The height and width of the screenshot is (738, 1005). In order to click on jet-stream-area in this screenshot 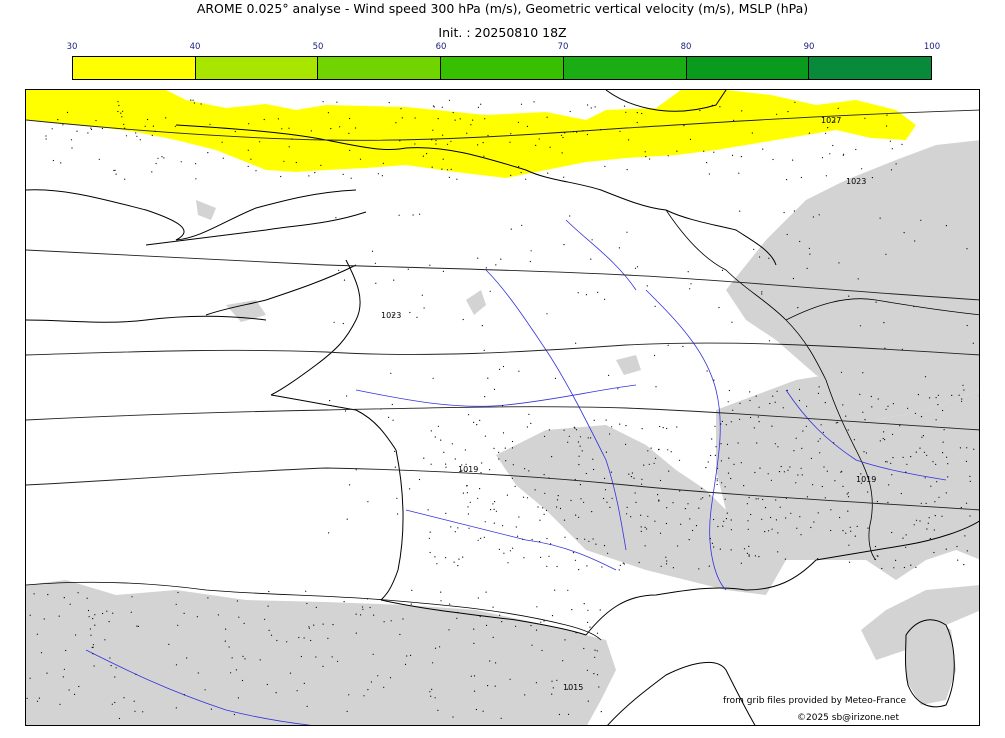, I will do `click(86, 102)`.